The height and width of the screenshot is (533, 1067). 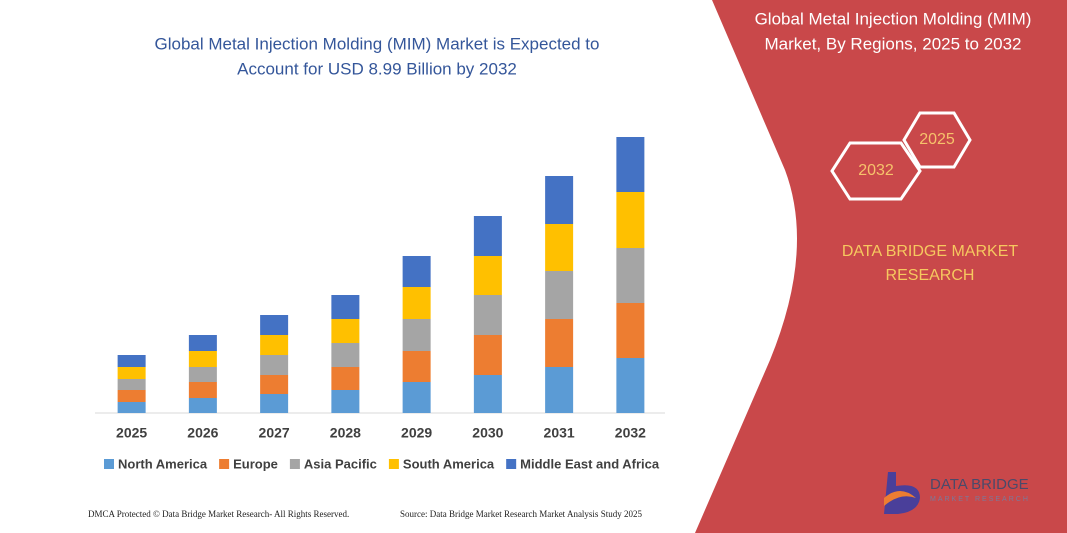 What do you see at coordinates (900, 498) in the screenshot?
I see `logo-icon` at bounding box center [900, 498].